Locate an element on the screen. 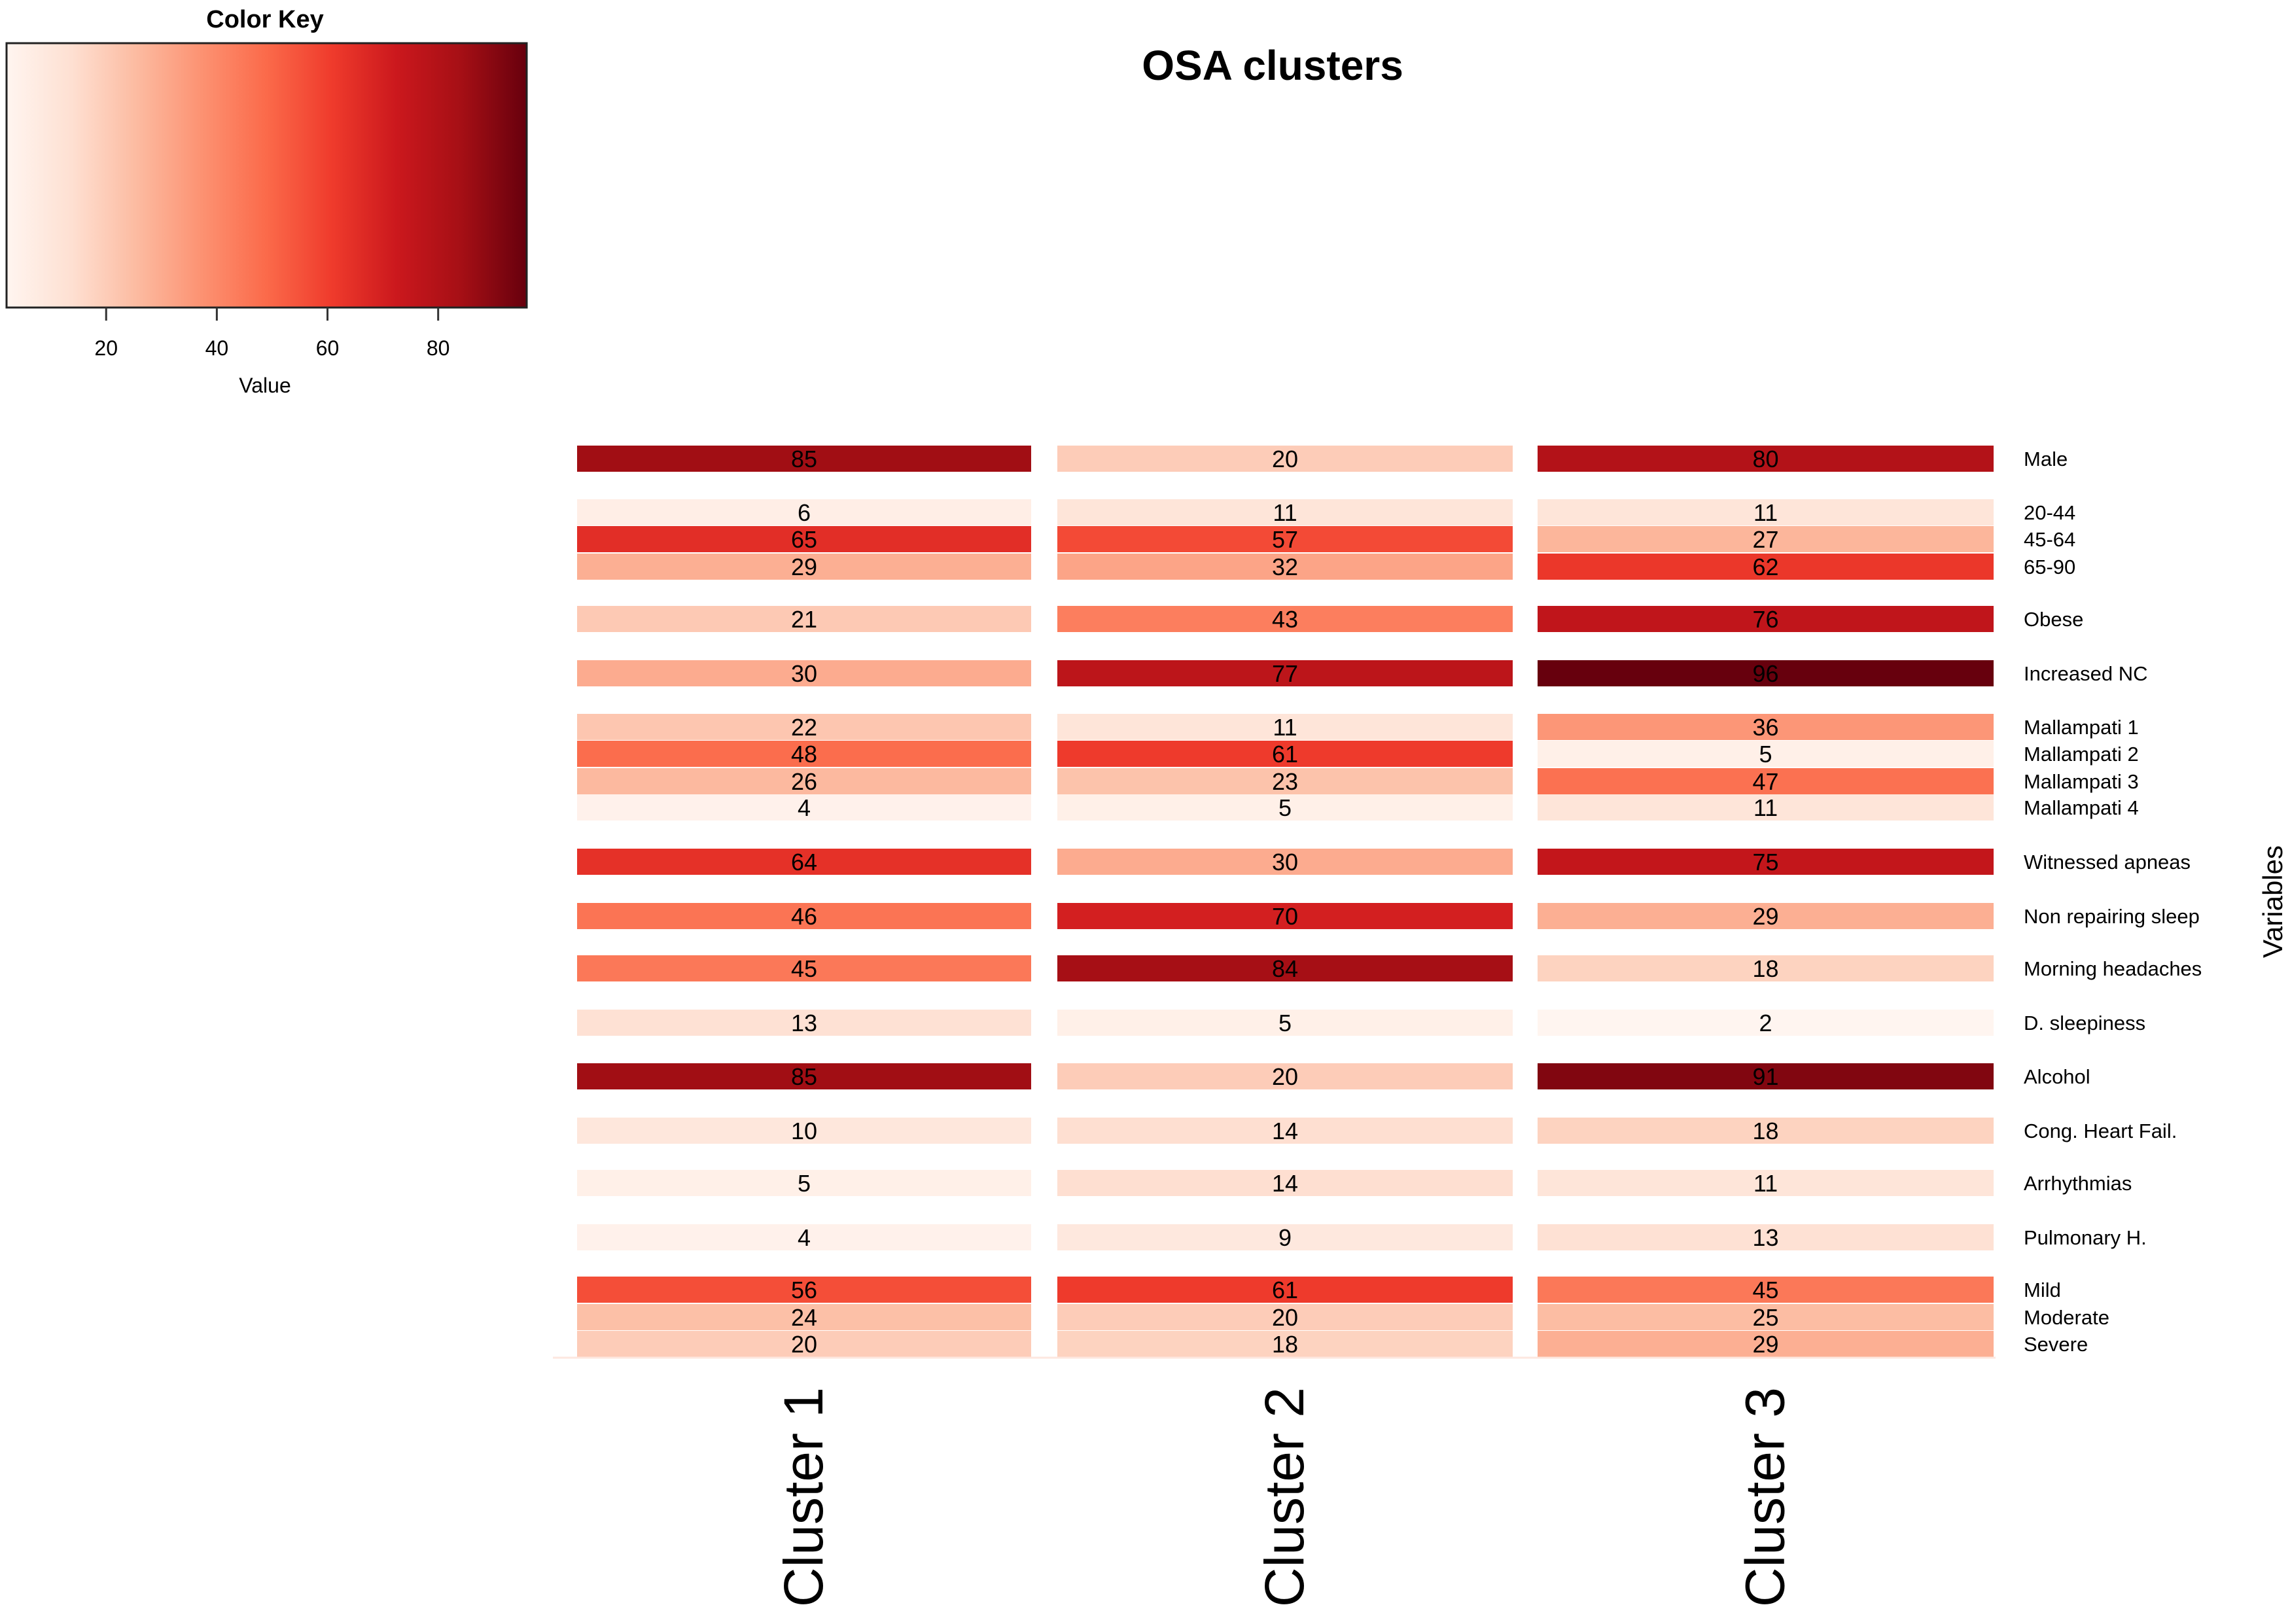 The height and width of the screenshot is (1624, 2290). row-label: Alcohol is located at coordinates (2057, 1076).